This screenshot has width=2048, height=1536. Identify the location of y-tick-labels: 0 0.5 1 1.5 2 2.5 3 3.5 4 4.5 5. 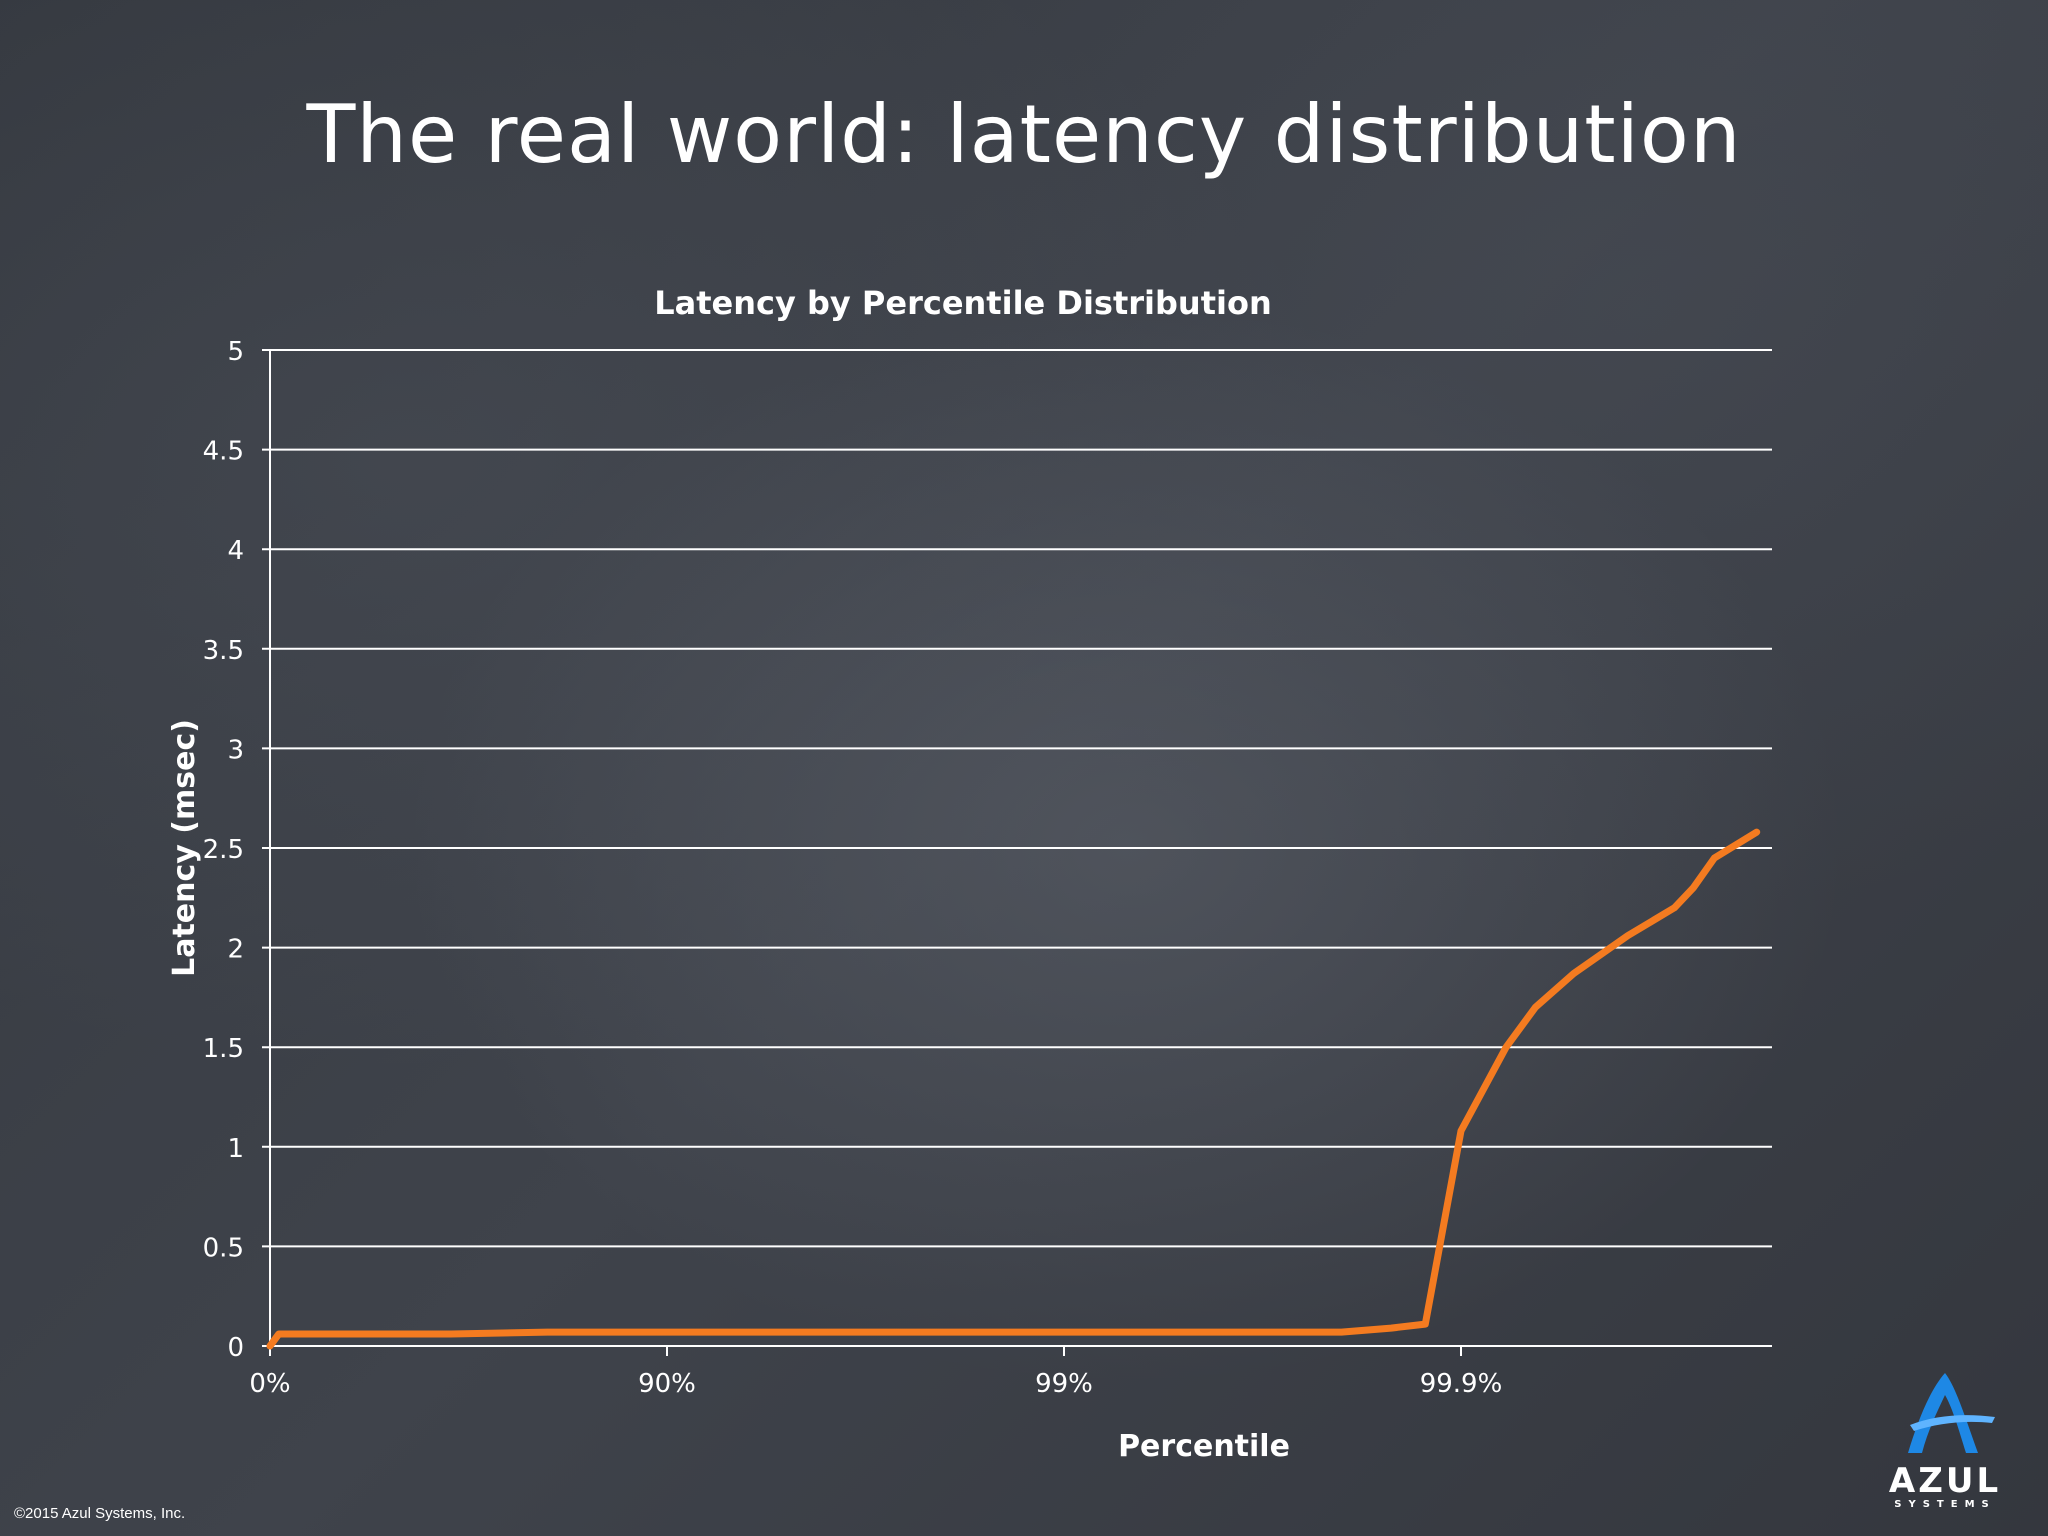
(223, 850).